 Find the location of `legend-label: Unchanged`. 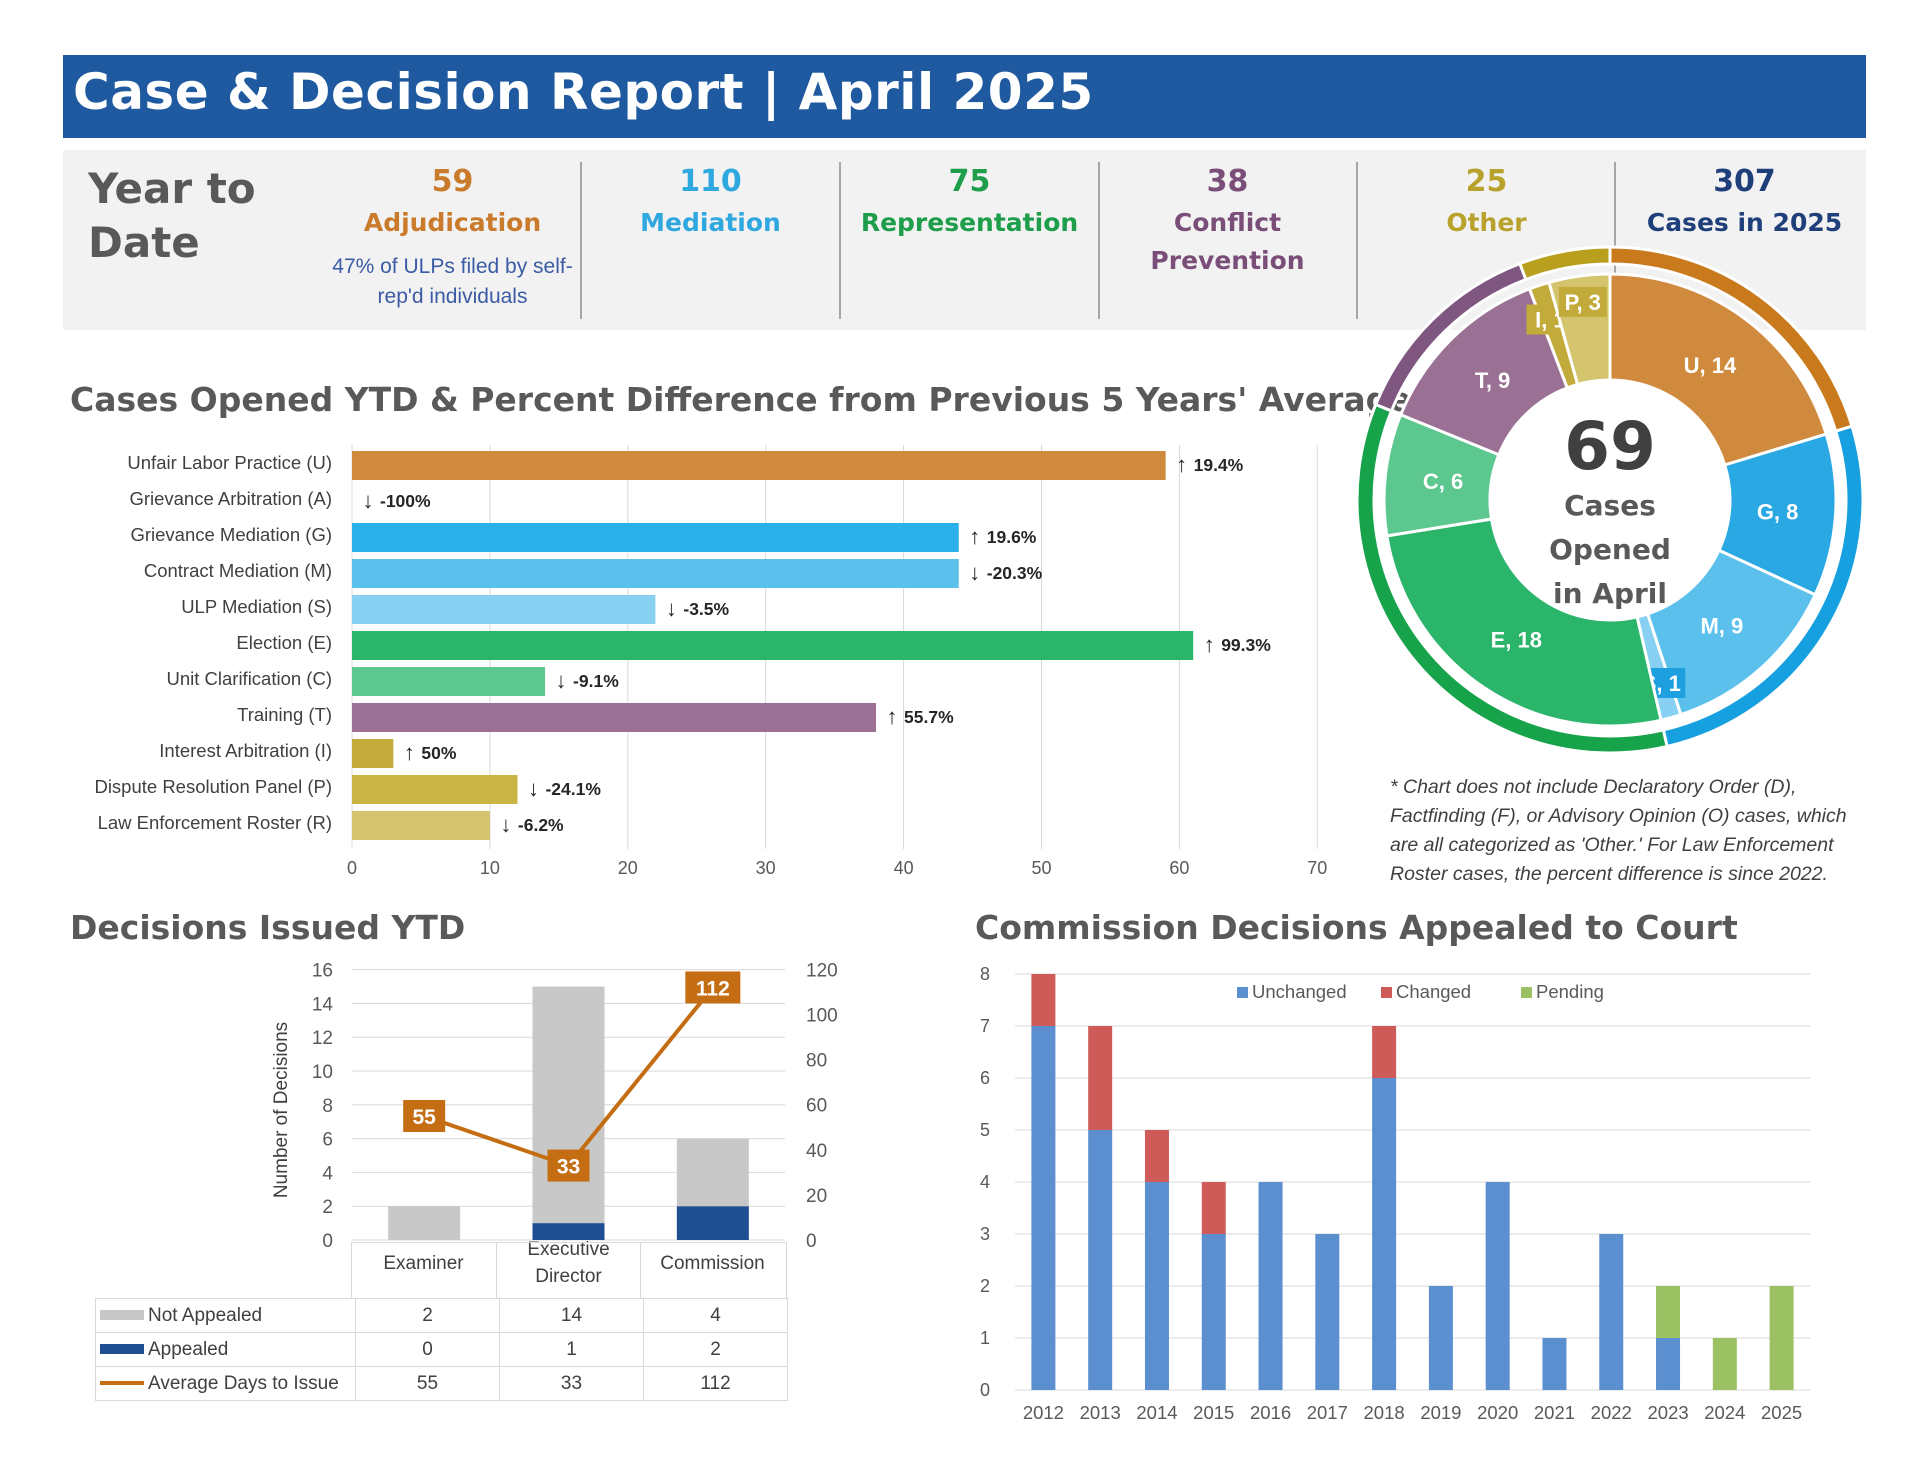

legend-label: Unchanged is located at coordinates (1299, 991).